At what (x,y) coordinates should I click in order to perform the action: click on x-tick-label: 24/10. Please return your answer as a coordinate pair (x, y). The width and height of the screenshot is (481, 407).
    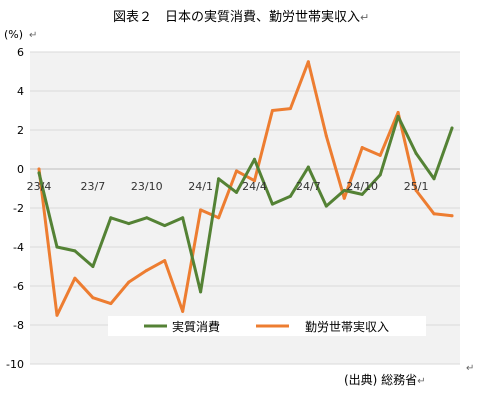
    Looking at the image, I should click on (362, 186).